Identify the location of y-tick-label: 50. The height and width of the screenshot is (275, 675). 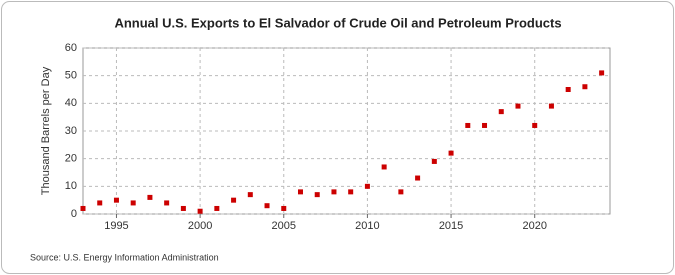
(71, 76).